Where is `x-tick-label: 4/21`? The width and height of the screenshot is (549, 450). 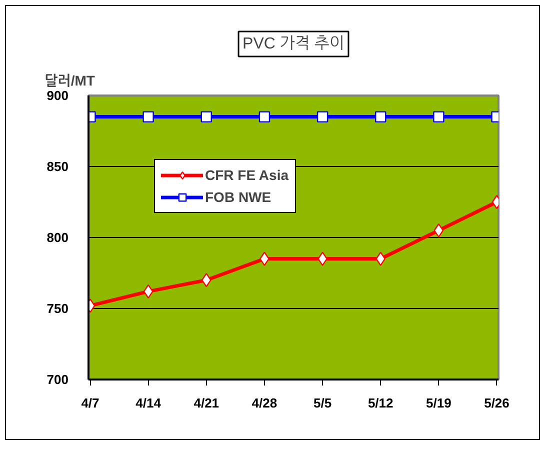 x-tick-label: 4/21 is located at coordinates (207, 403).